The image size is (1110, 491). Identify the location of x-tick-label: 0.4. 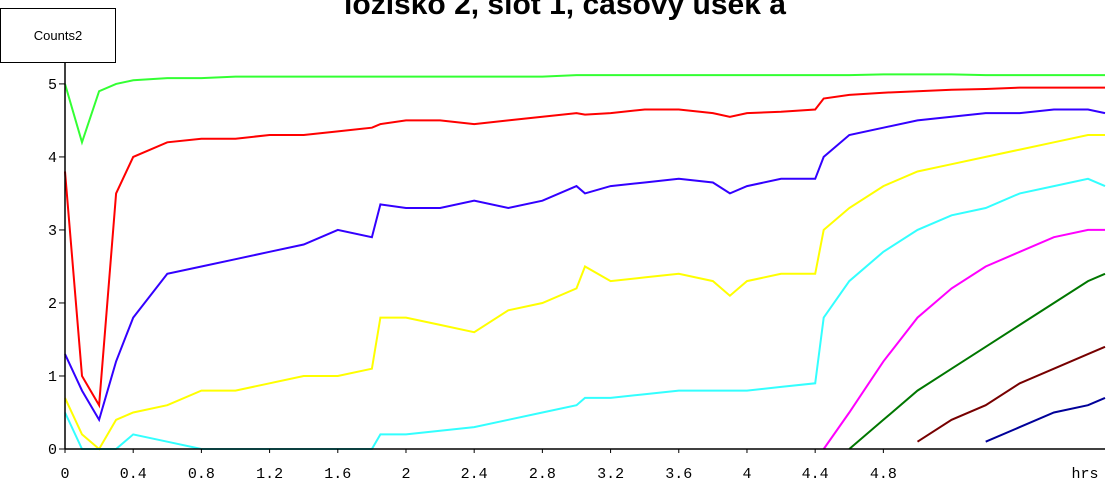
(133, 474).